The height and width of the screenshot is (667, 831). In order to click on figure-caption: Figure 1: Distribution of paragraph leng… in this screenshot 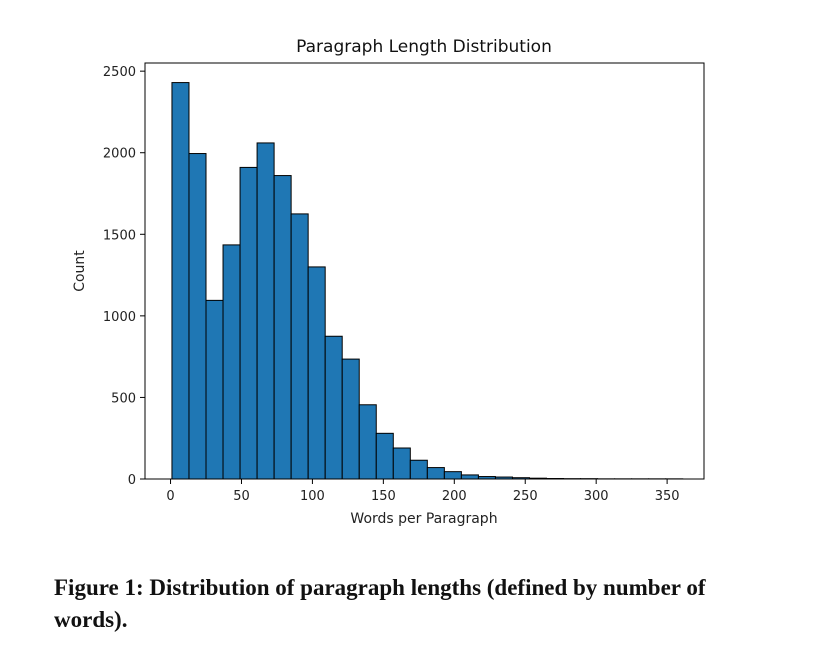, I will do `click(380, 603)`.